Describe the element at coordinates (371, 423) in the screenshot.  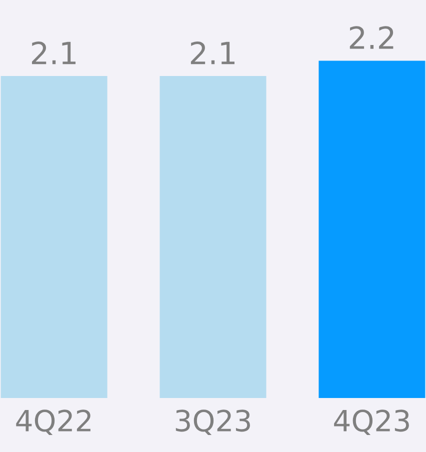
I see `x-tick-label: 4Q23` at that location.